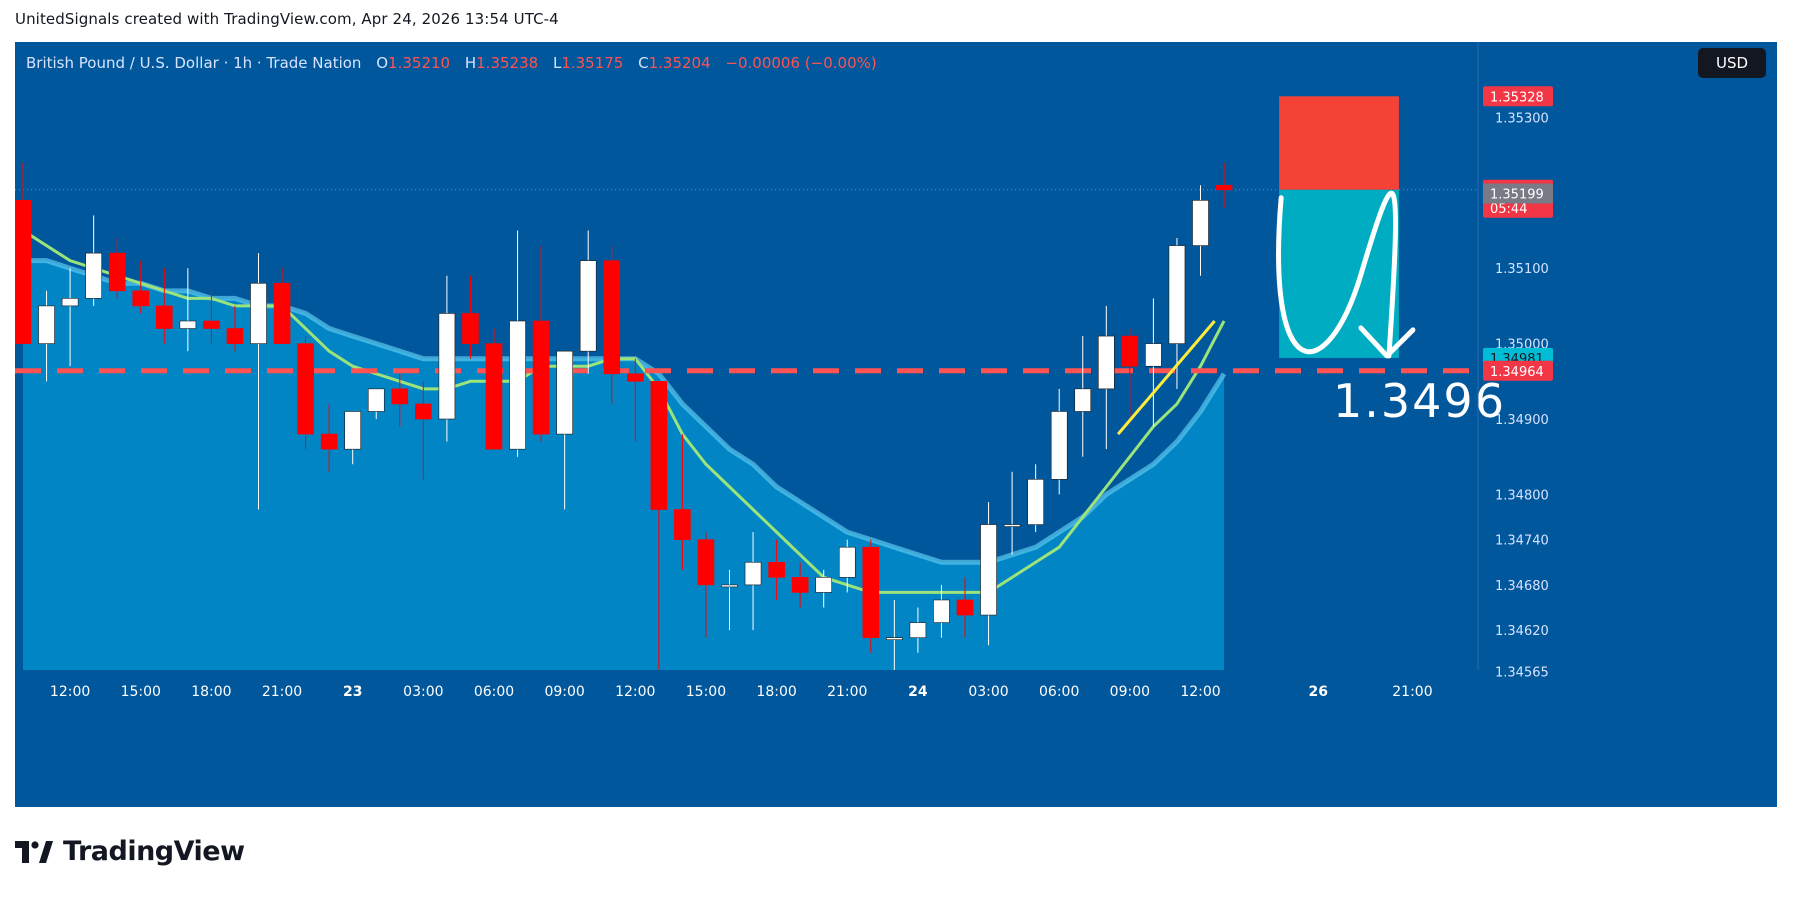 The width and height of the screenshot is (1793, 899). What do you see at coordinates (1732, 63) in the screenshot?
I see `currency-button: USD` at bounding box center [1732, 63].